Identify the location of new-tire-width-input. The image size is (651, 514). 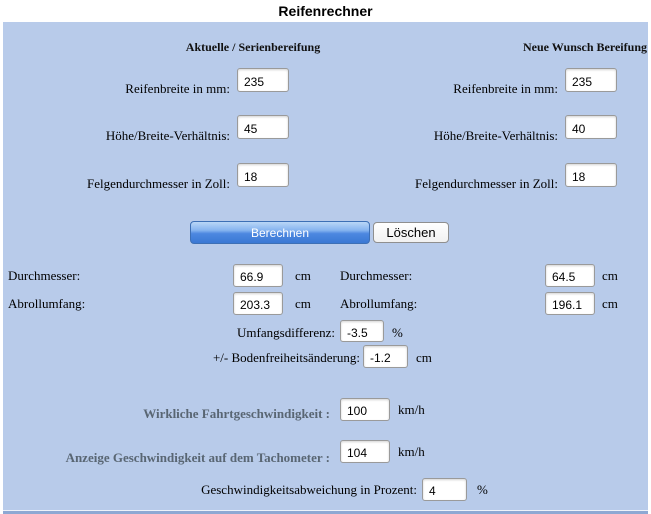
(591, 80).